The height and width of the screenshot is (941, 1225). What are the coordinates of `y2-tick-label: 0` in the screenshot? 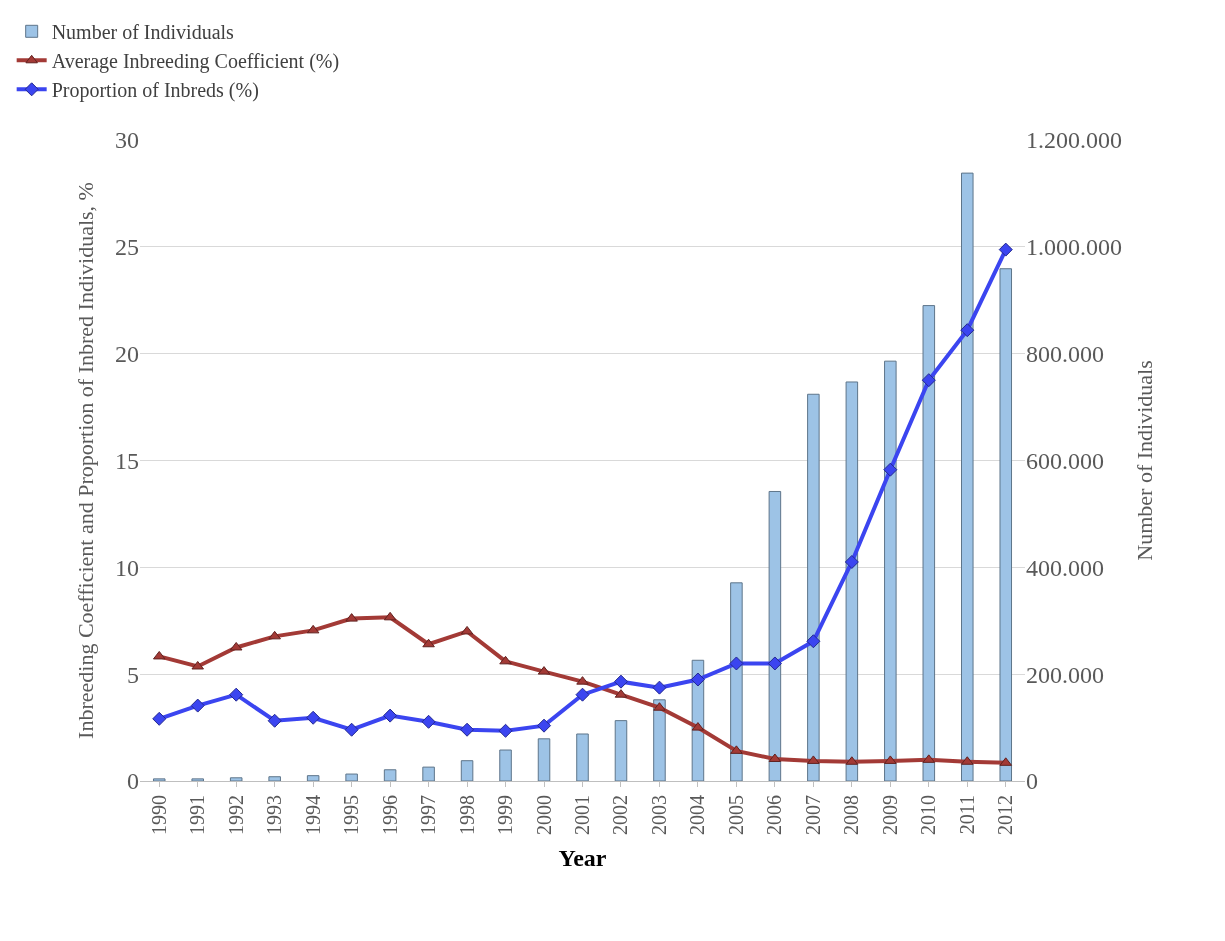 It's located at (1032, 781).